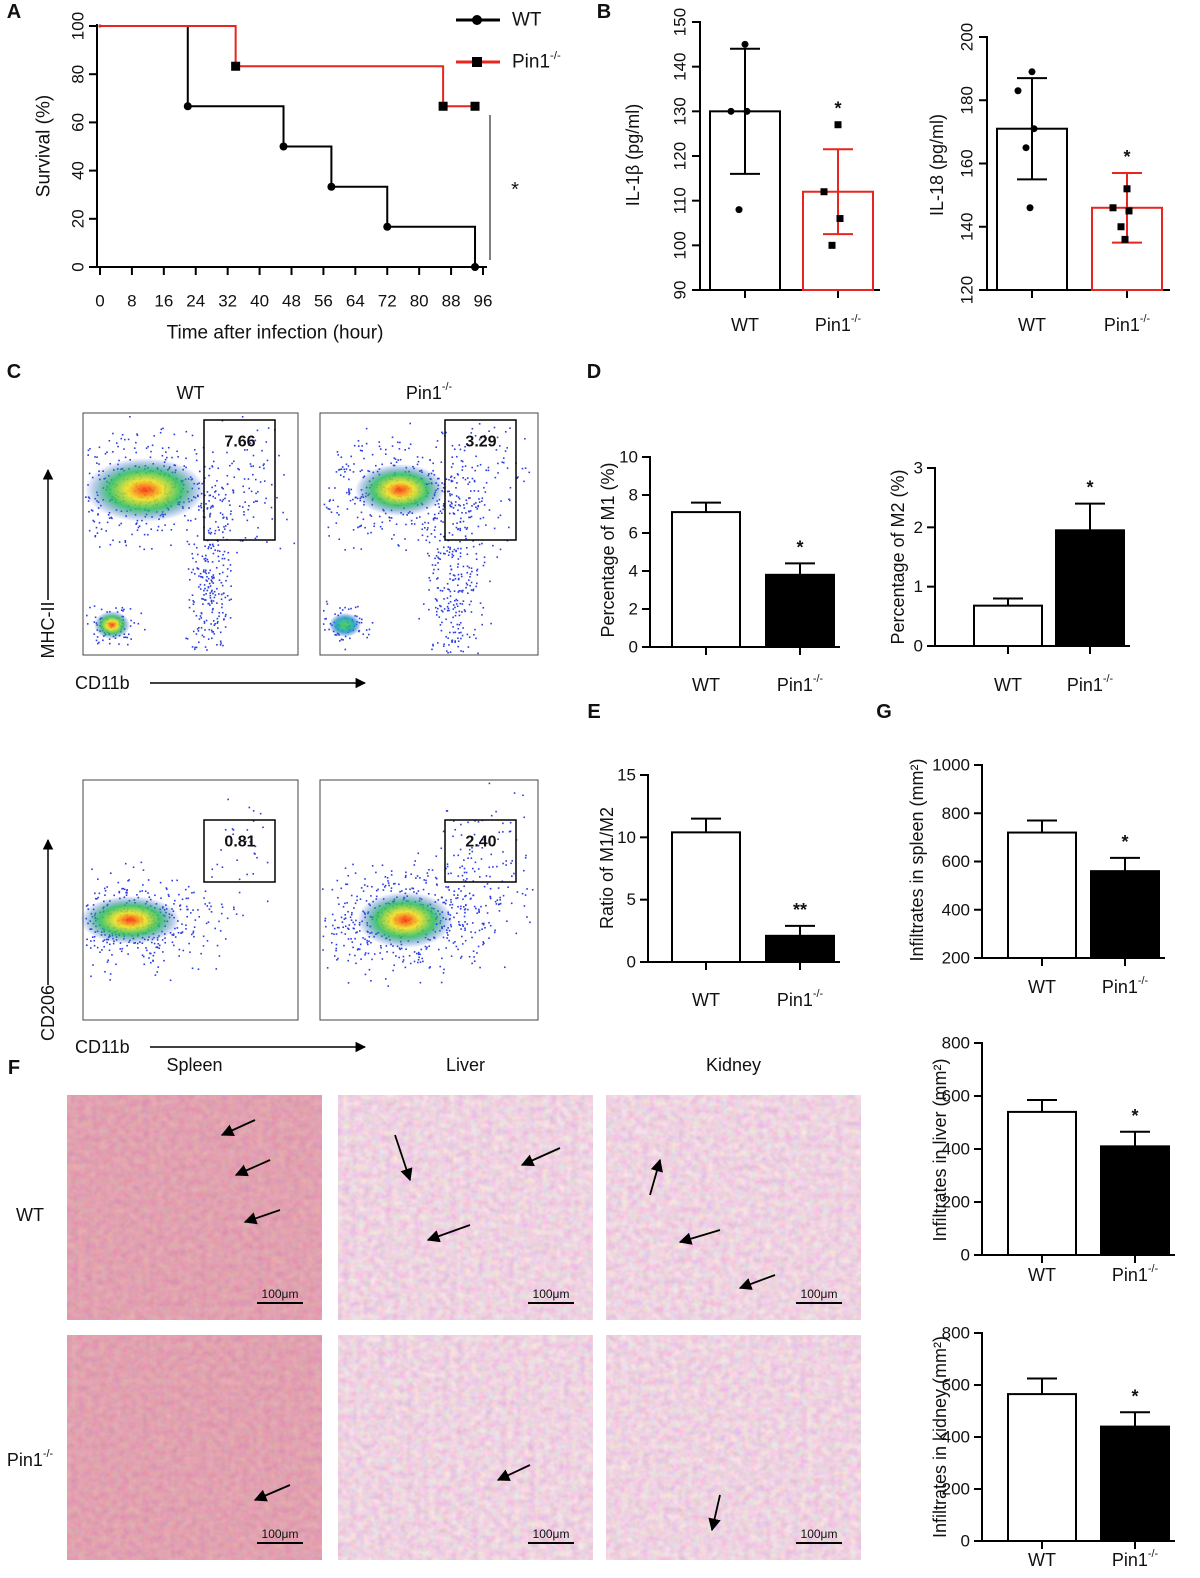 This screenshot has width=1200, height=1578. Describe the element at coordinates (527, 20) in the screenshot. I see `legend-label: WT` at that location.